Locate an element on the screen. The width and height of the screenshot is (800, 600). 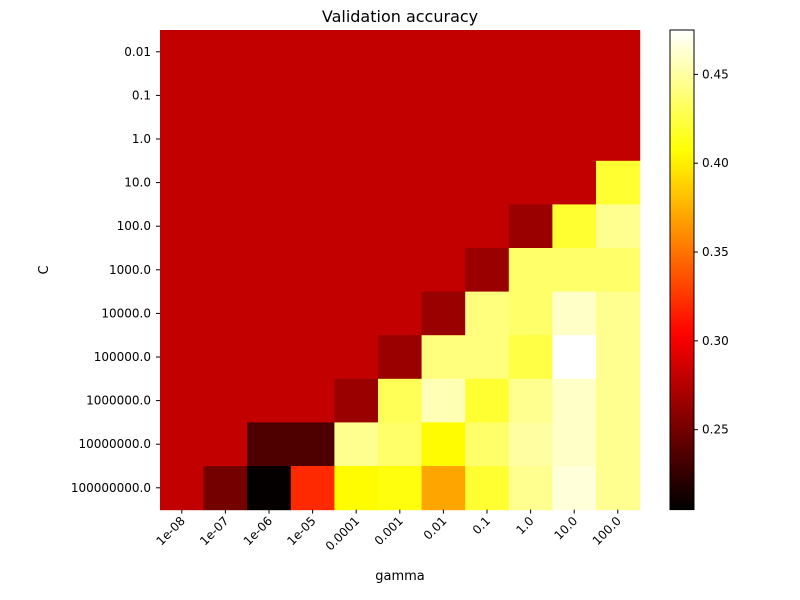
x-tick-label: 1e-06 is located at coordinates (258, 531).